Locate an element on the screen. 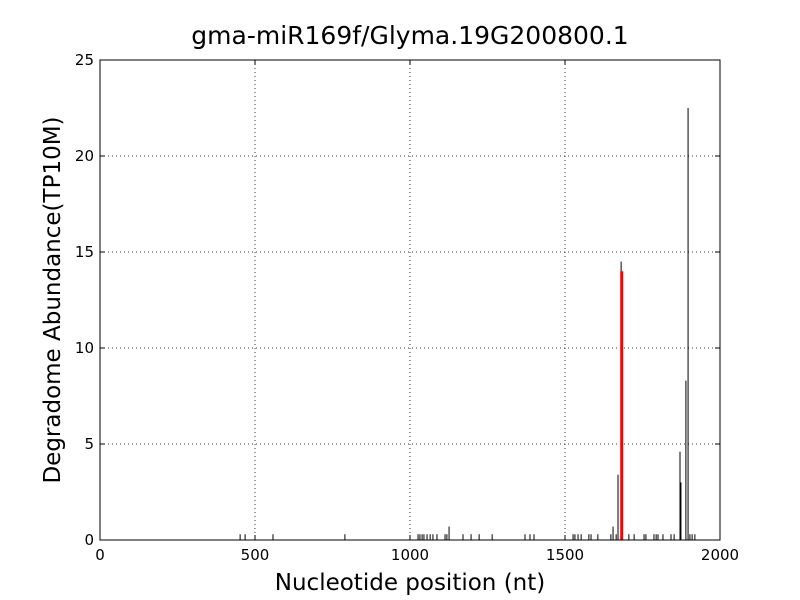 Image resolution: width=800 pixels, height=600 pixels. x-tick-label: 1500 is located at coordinates (565, 555).